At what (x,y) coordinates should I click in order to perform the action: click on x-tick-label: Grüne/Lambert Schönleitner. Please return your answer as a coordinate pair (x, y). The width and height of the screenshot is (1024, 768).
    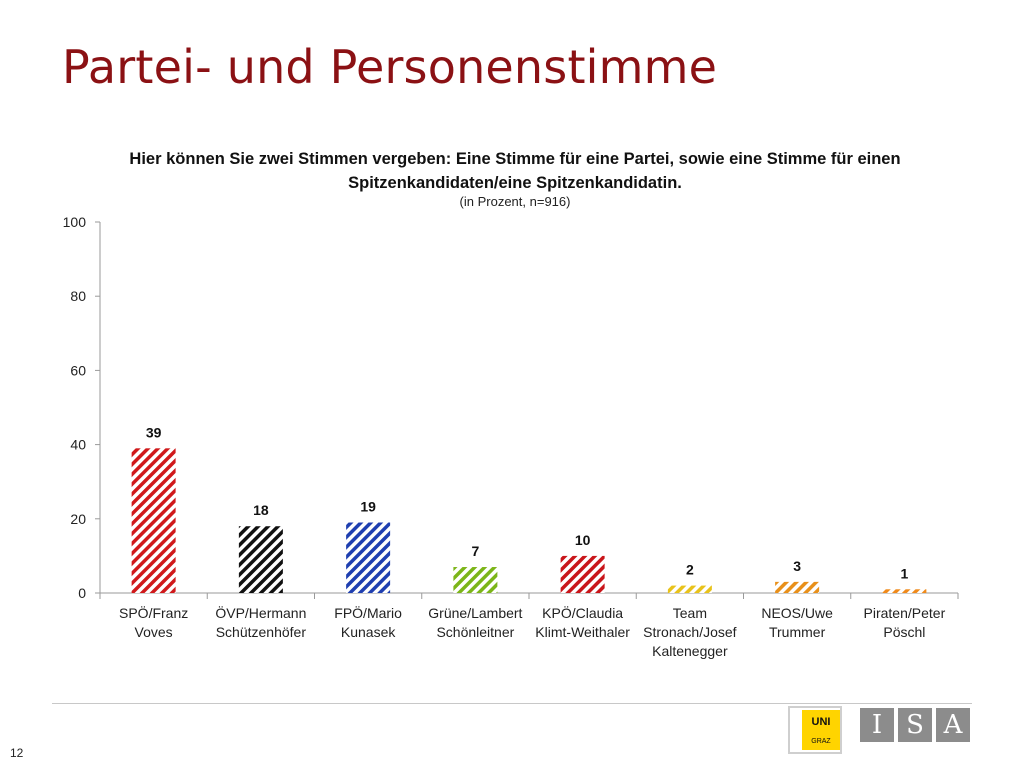
    Looking at the image, I should click on (475, 622).